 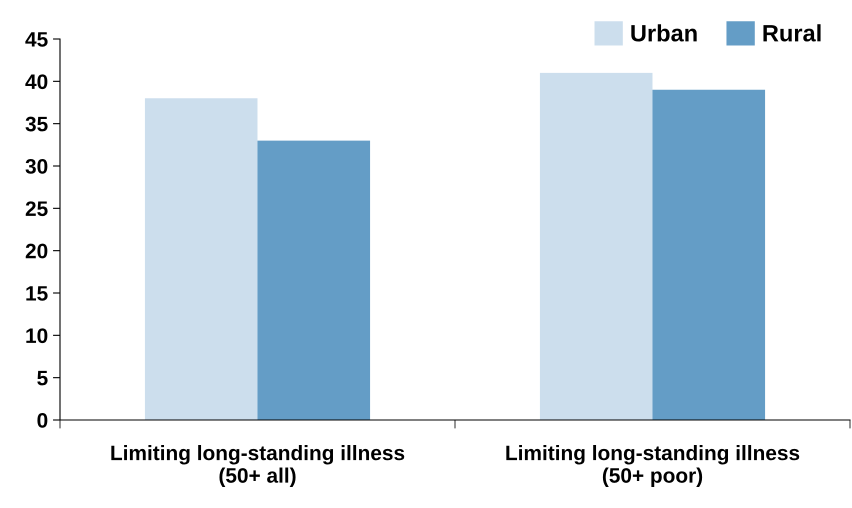 I want to click on y-tick-label: 45, so click(x=36, y=39).